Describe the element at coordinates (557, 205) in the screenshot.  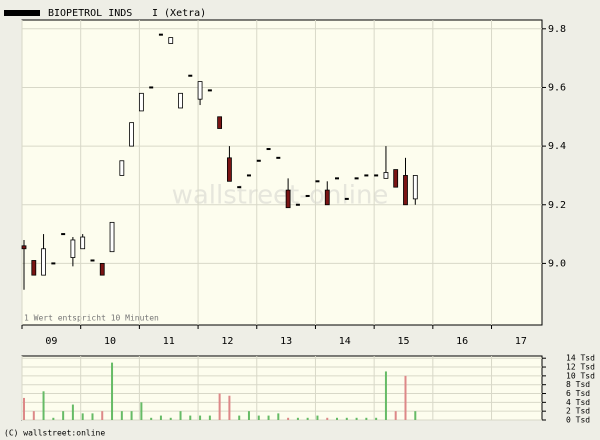
I see `y-tick-label: 9.2` at that location.